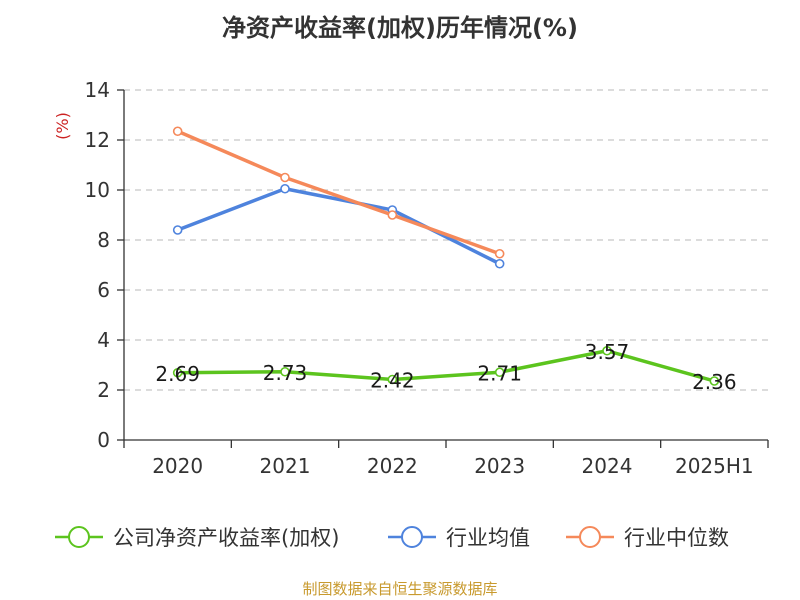 The height and width of the screenshot is (600, 800). I want to click on x-tick-label: 2021, so click(285, 466).